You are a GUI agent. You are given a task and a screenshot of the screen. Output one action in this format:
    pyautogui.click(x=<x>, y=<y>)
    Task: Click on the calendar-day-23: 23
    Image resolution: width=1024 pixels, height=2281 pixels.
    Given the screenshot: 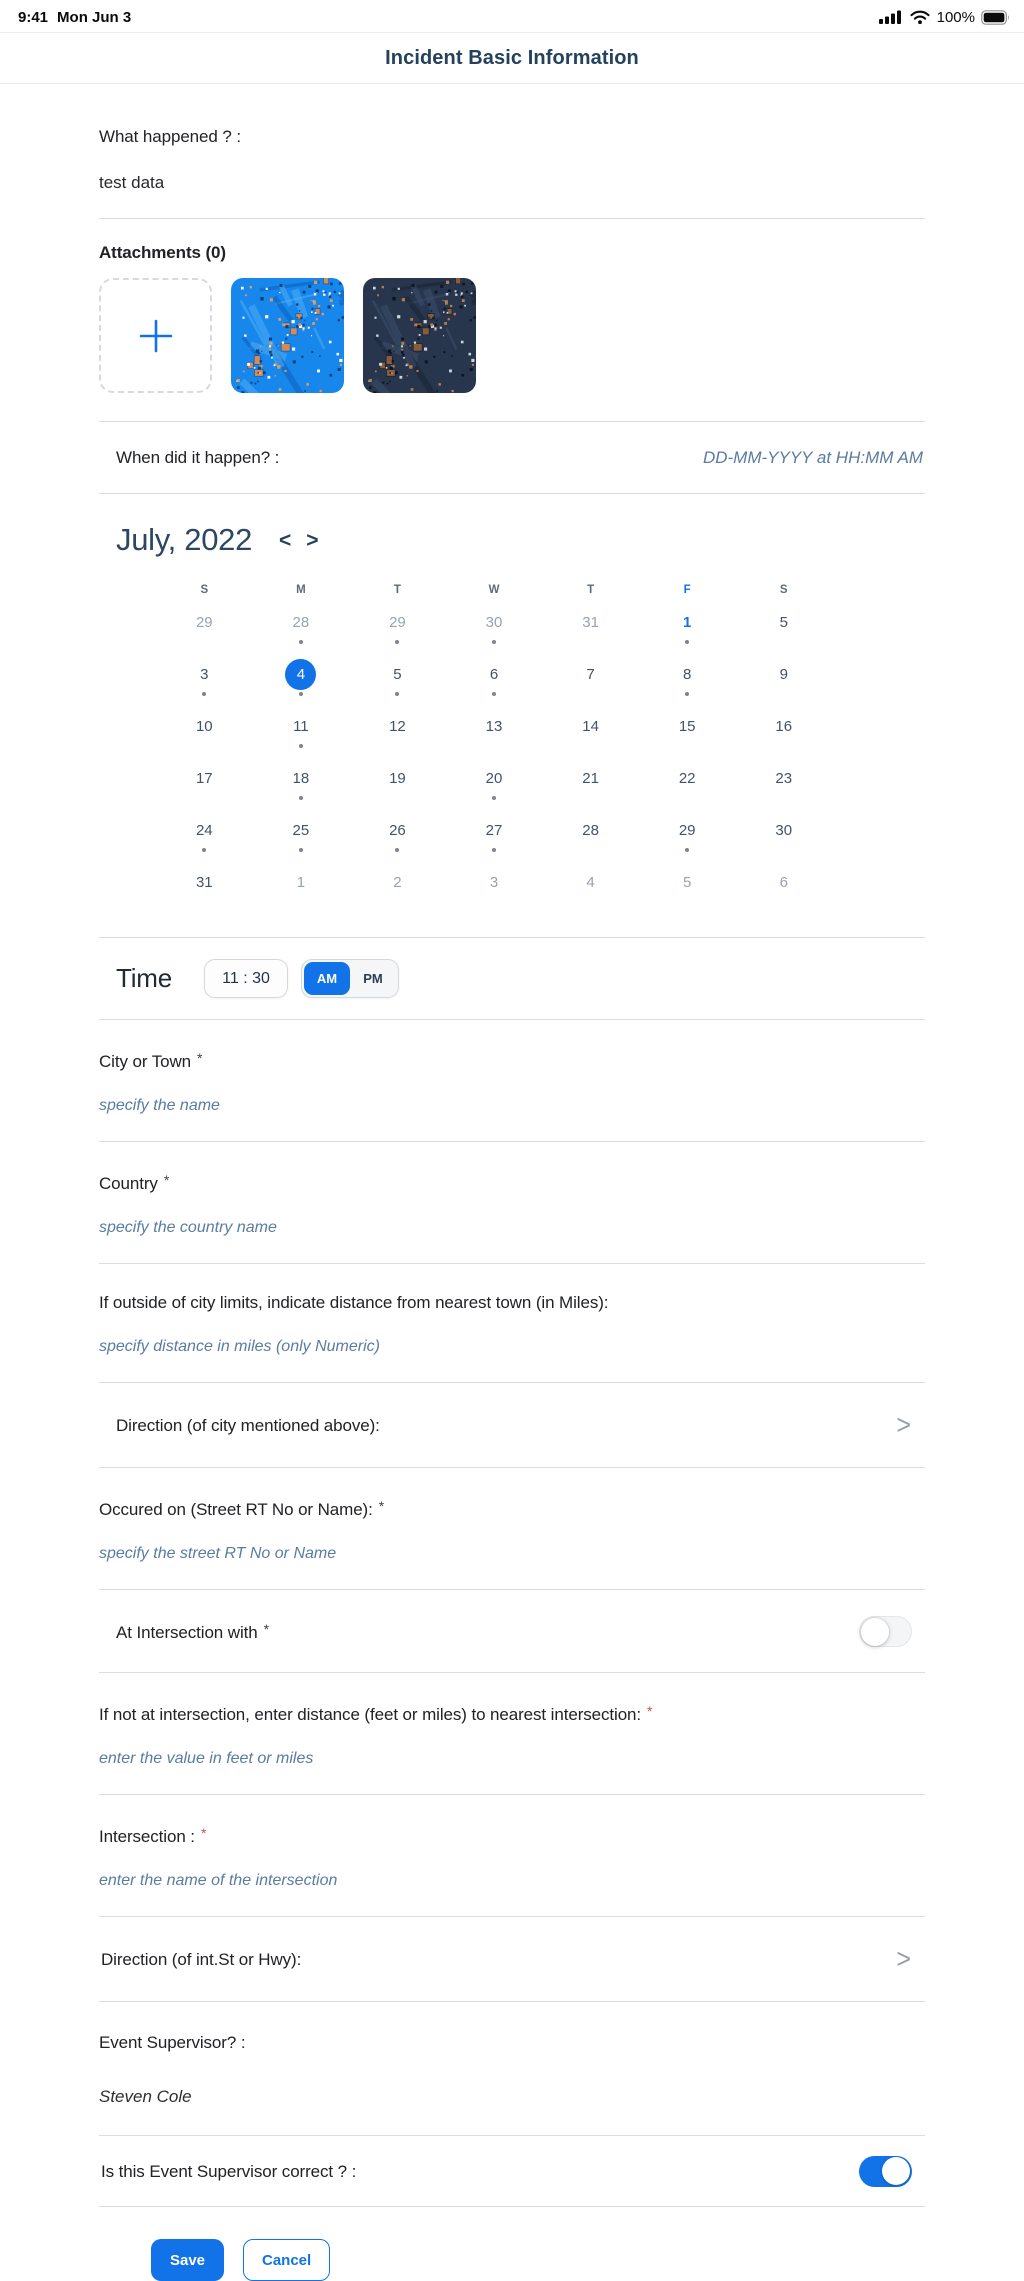 What is the action you would take?
    pyautogui.click(x=783, y=789)
    